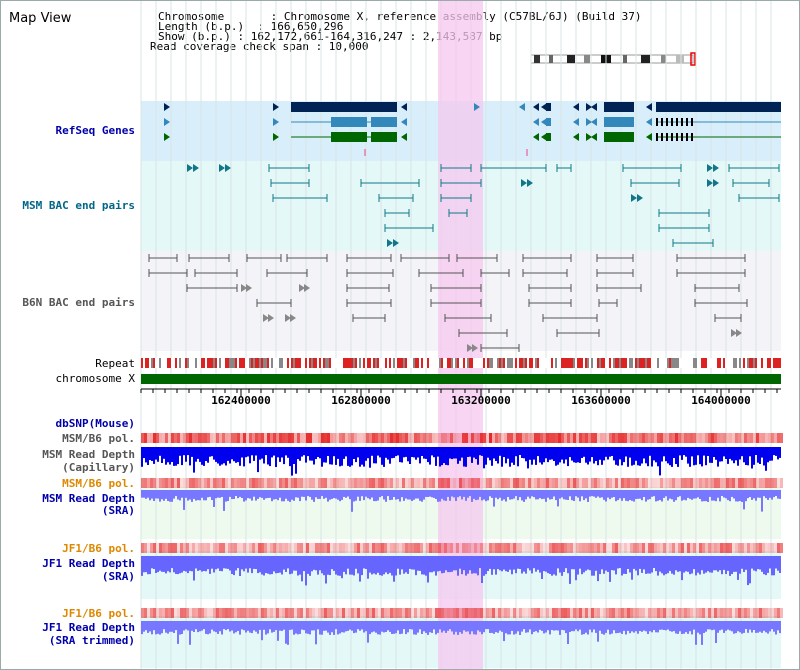 This screenshot has height=670, width=800. What do you see at coordinates (461, 461) in the screenshot?
I see `msm-depth-capillary-track` at bounding box center [461, 461].